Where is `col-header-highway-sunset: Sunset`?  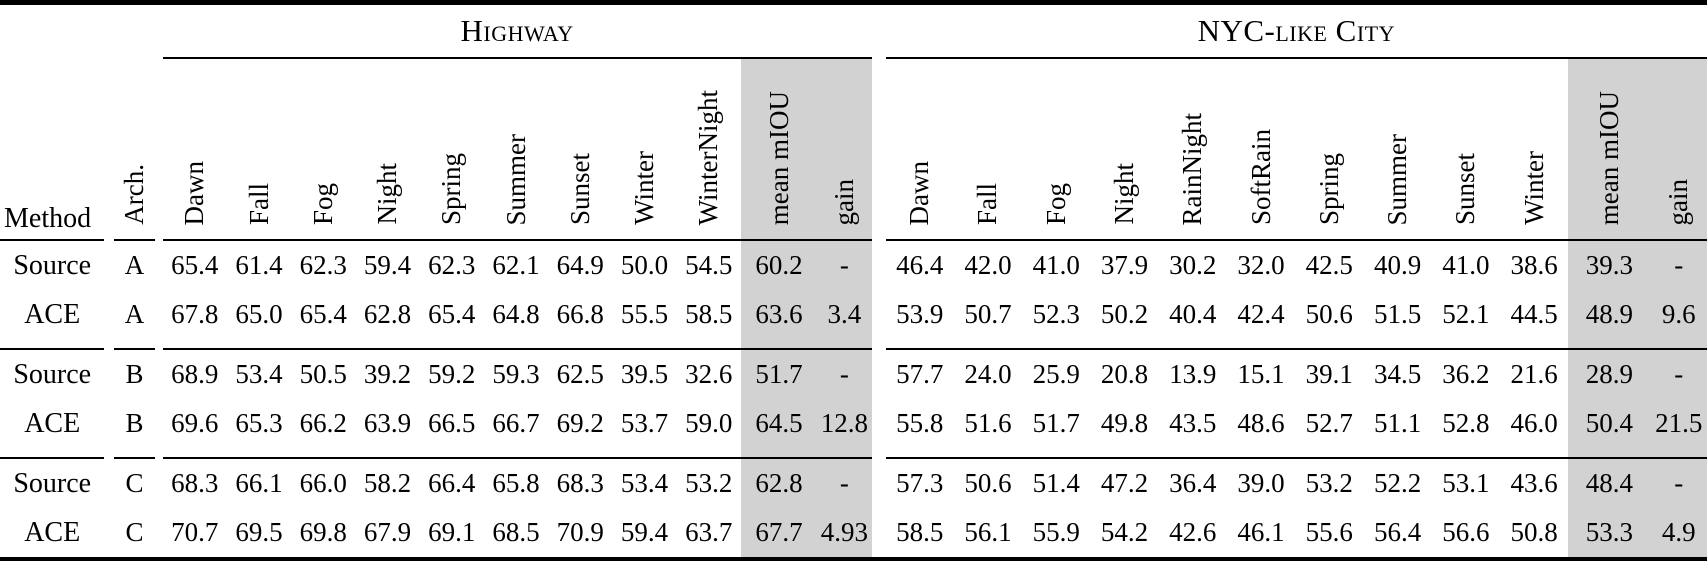
col-header-highway-sunset: Sunset is located at coordinates (579, 188).